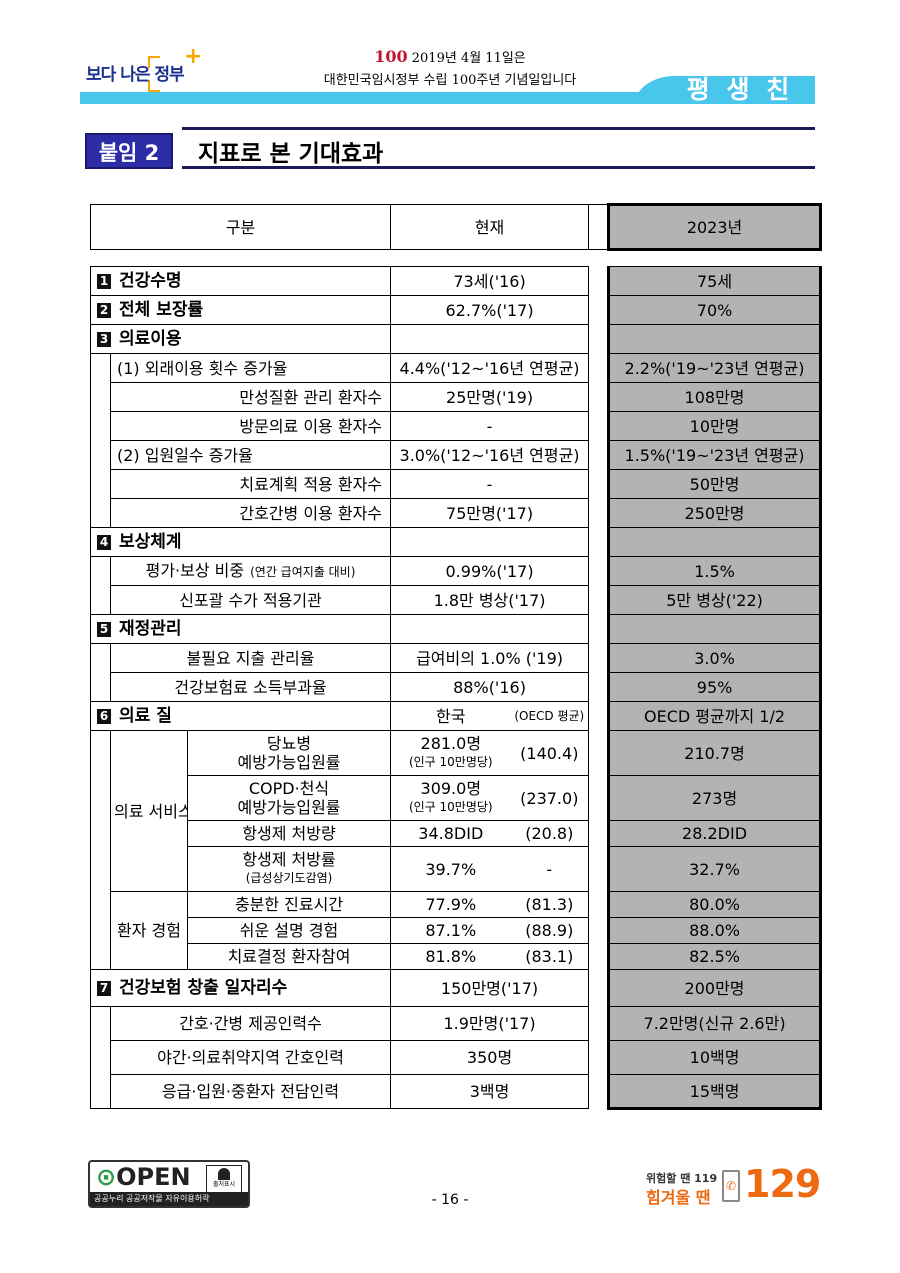  I want to click on item-current: 25만명('19), so click(490, 397).